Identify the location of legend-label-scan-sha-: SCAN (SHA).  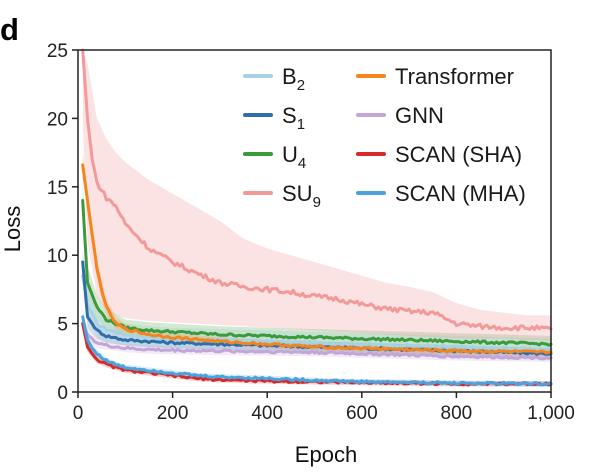
(458, 154).